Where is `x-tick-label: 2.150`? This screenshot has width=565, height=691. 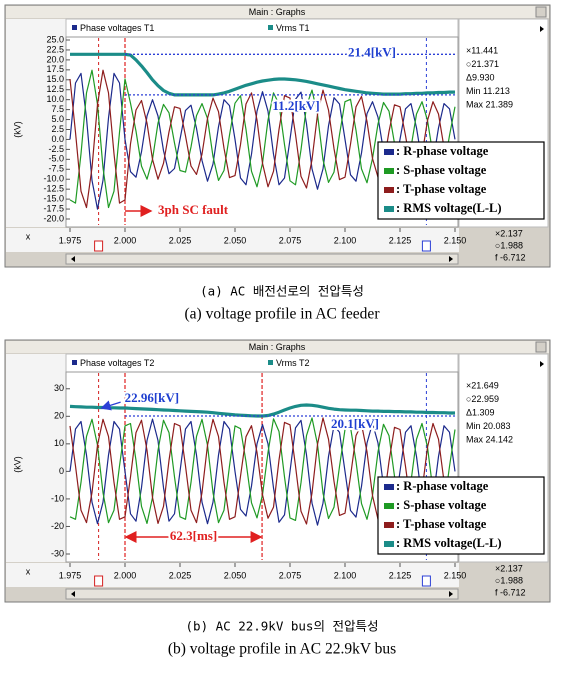
x-tick-label: 2.150 is located at coordinates (455, 240).